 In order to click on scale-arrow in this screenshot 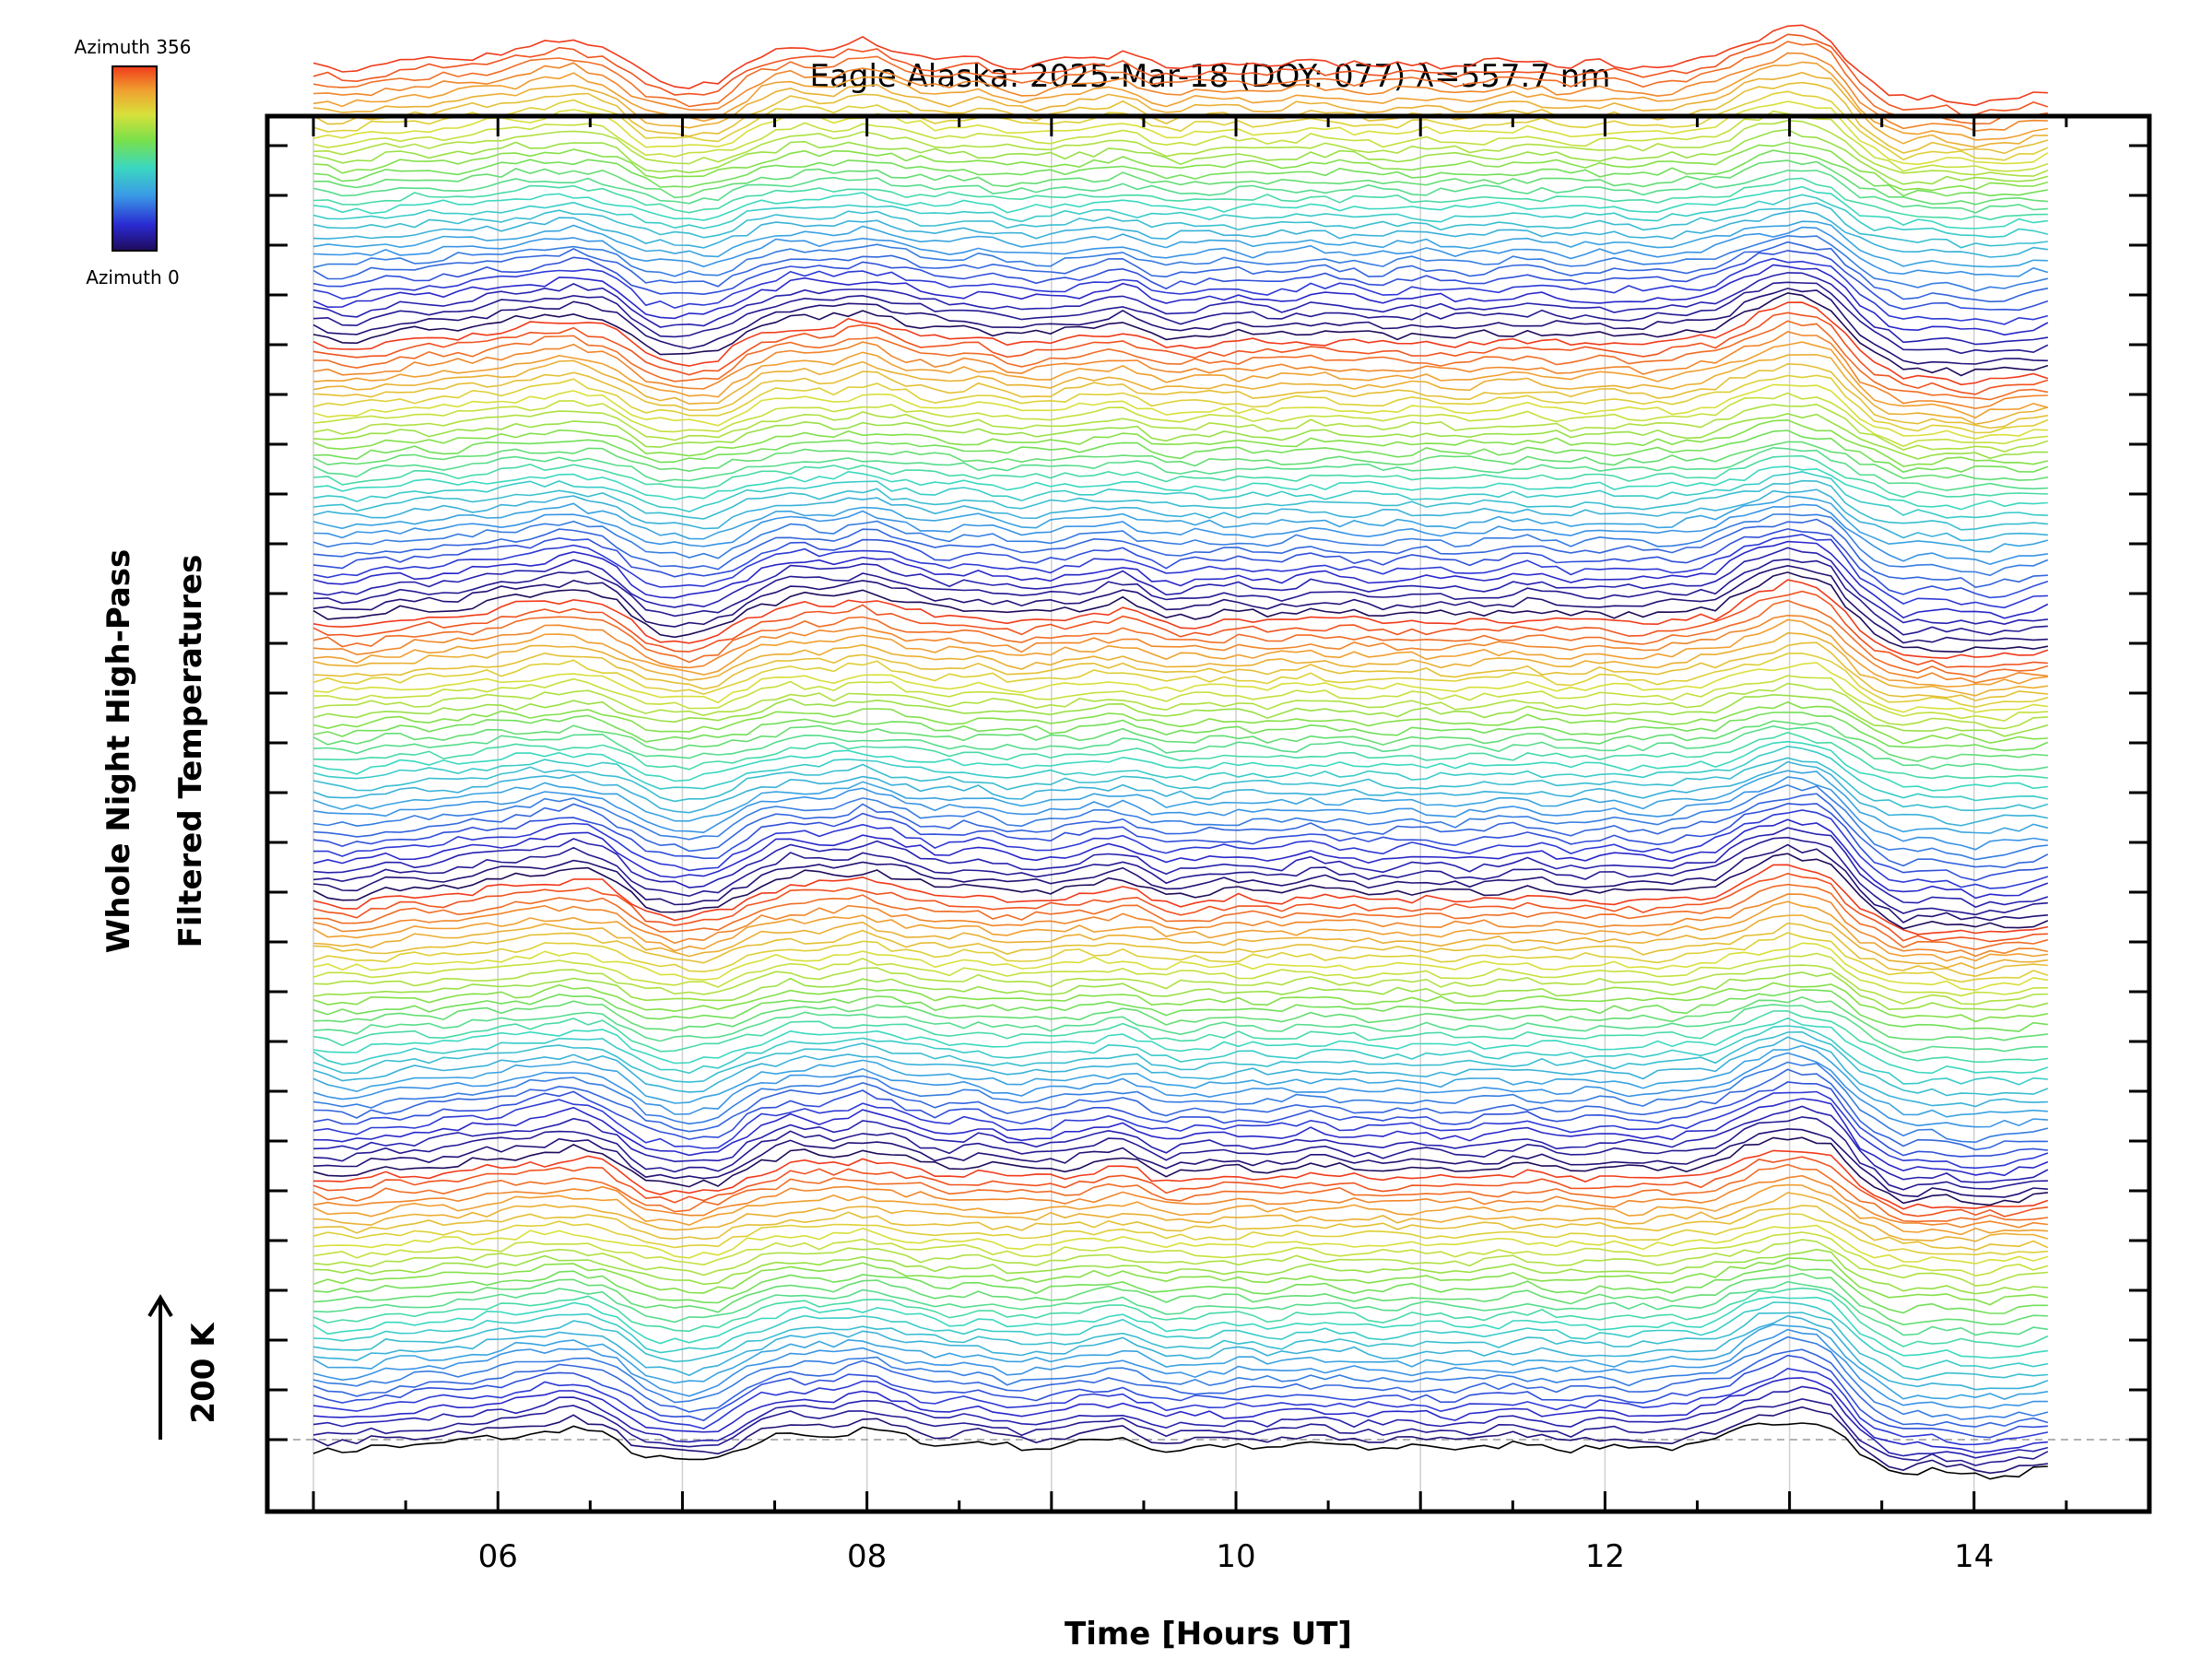, I will do `click(160, 1367)`.